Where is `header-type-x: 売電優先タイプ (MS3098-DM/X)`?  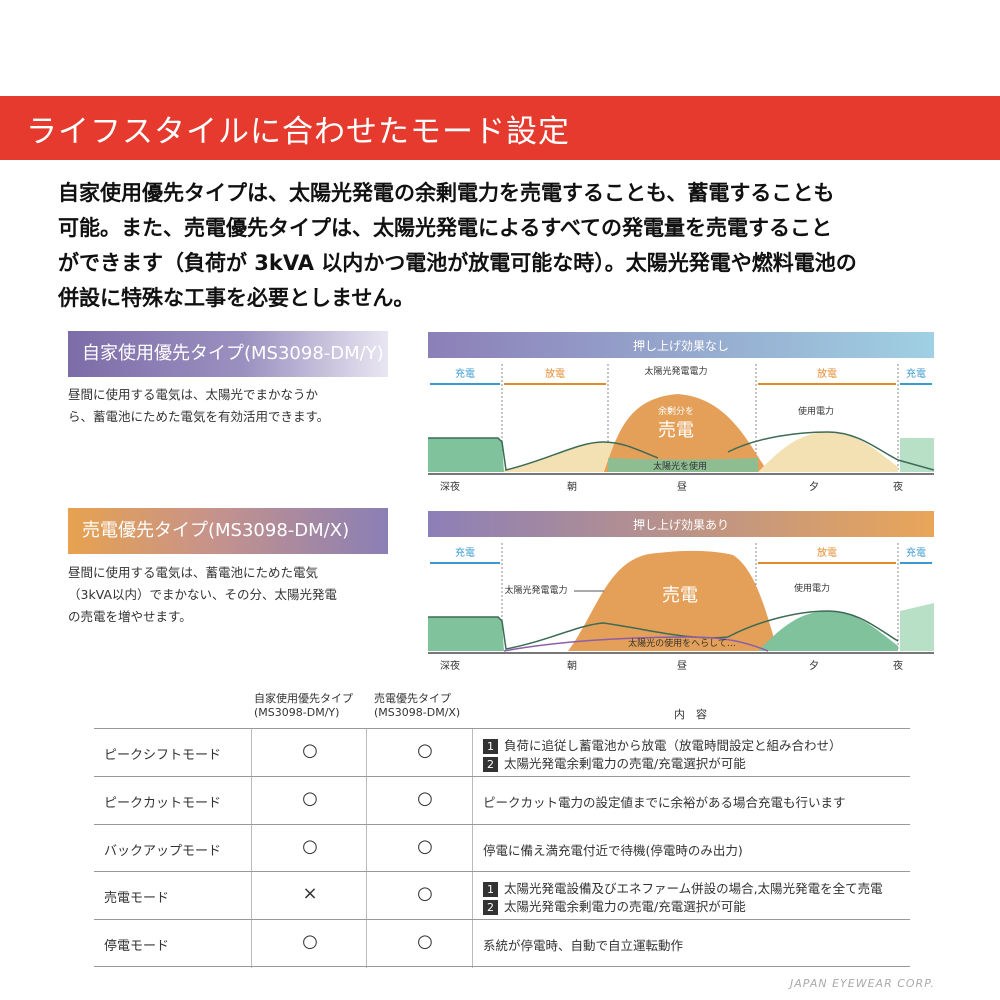 header-type-x: 売電優先タイプ (MS3098-DM/X) is located at coordinates (429, 706).